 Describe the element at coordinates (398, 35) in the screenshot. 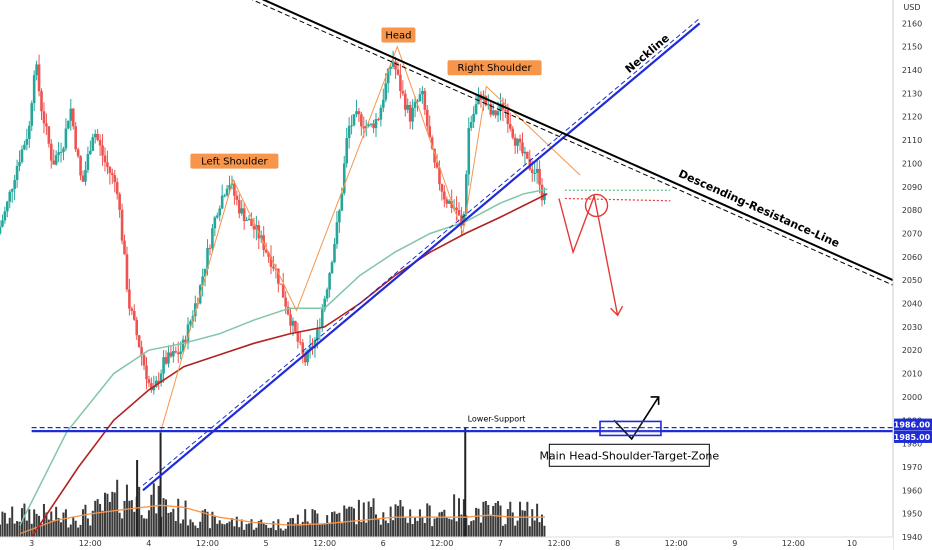

I see `head-label-box` at that location.